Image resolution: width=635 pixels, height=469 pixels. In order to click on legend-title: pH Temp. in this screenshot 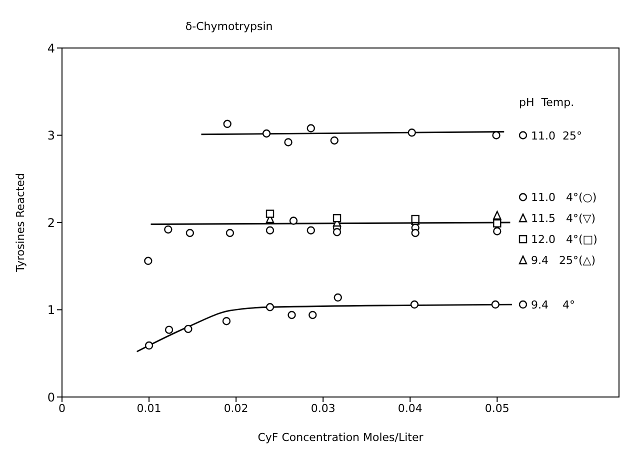, I will do `click(546, 102)`.